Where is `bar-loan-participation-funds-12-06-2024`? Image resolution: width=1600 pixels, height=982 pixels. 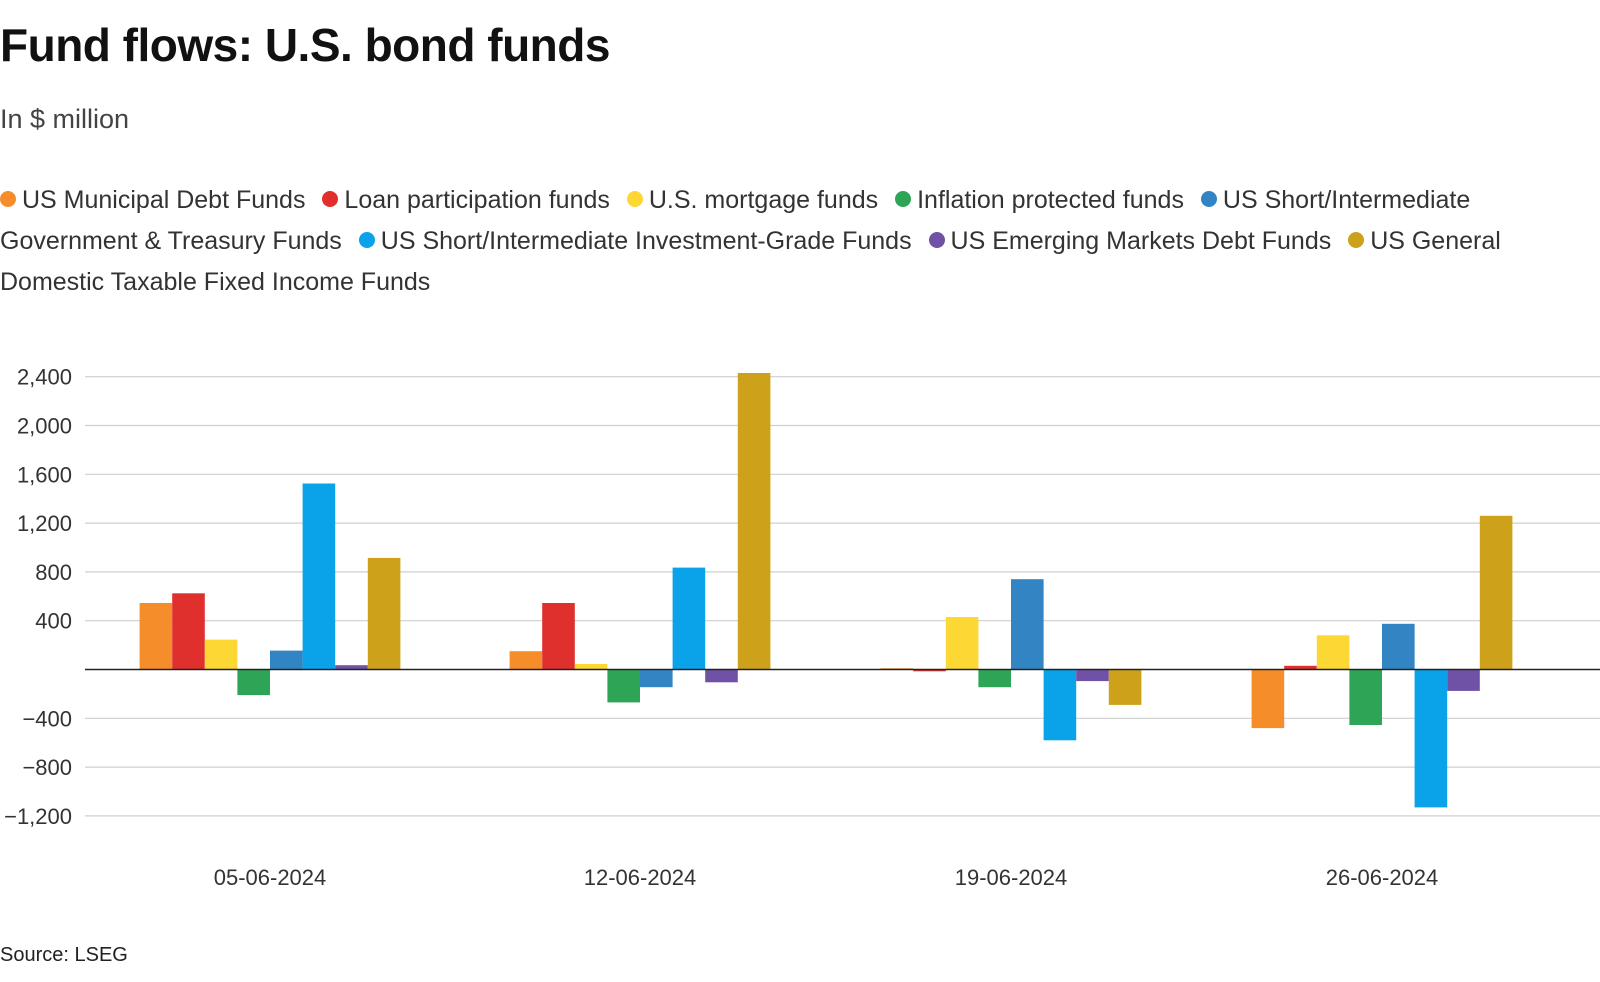
bar-loan-participation-funds-12-06-2024 is located at coordinates (558, 636).